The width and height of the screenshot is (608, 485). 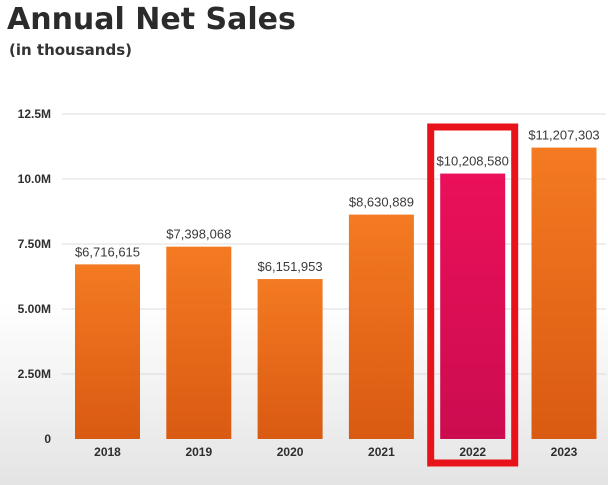 What do you see at coordinates (34, 114) in the screenshot?
I see `y-tick-label: 12.5M` at bounding box center [34, 114].